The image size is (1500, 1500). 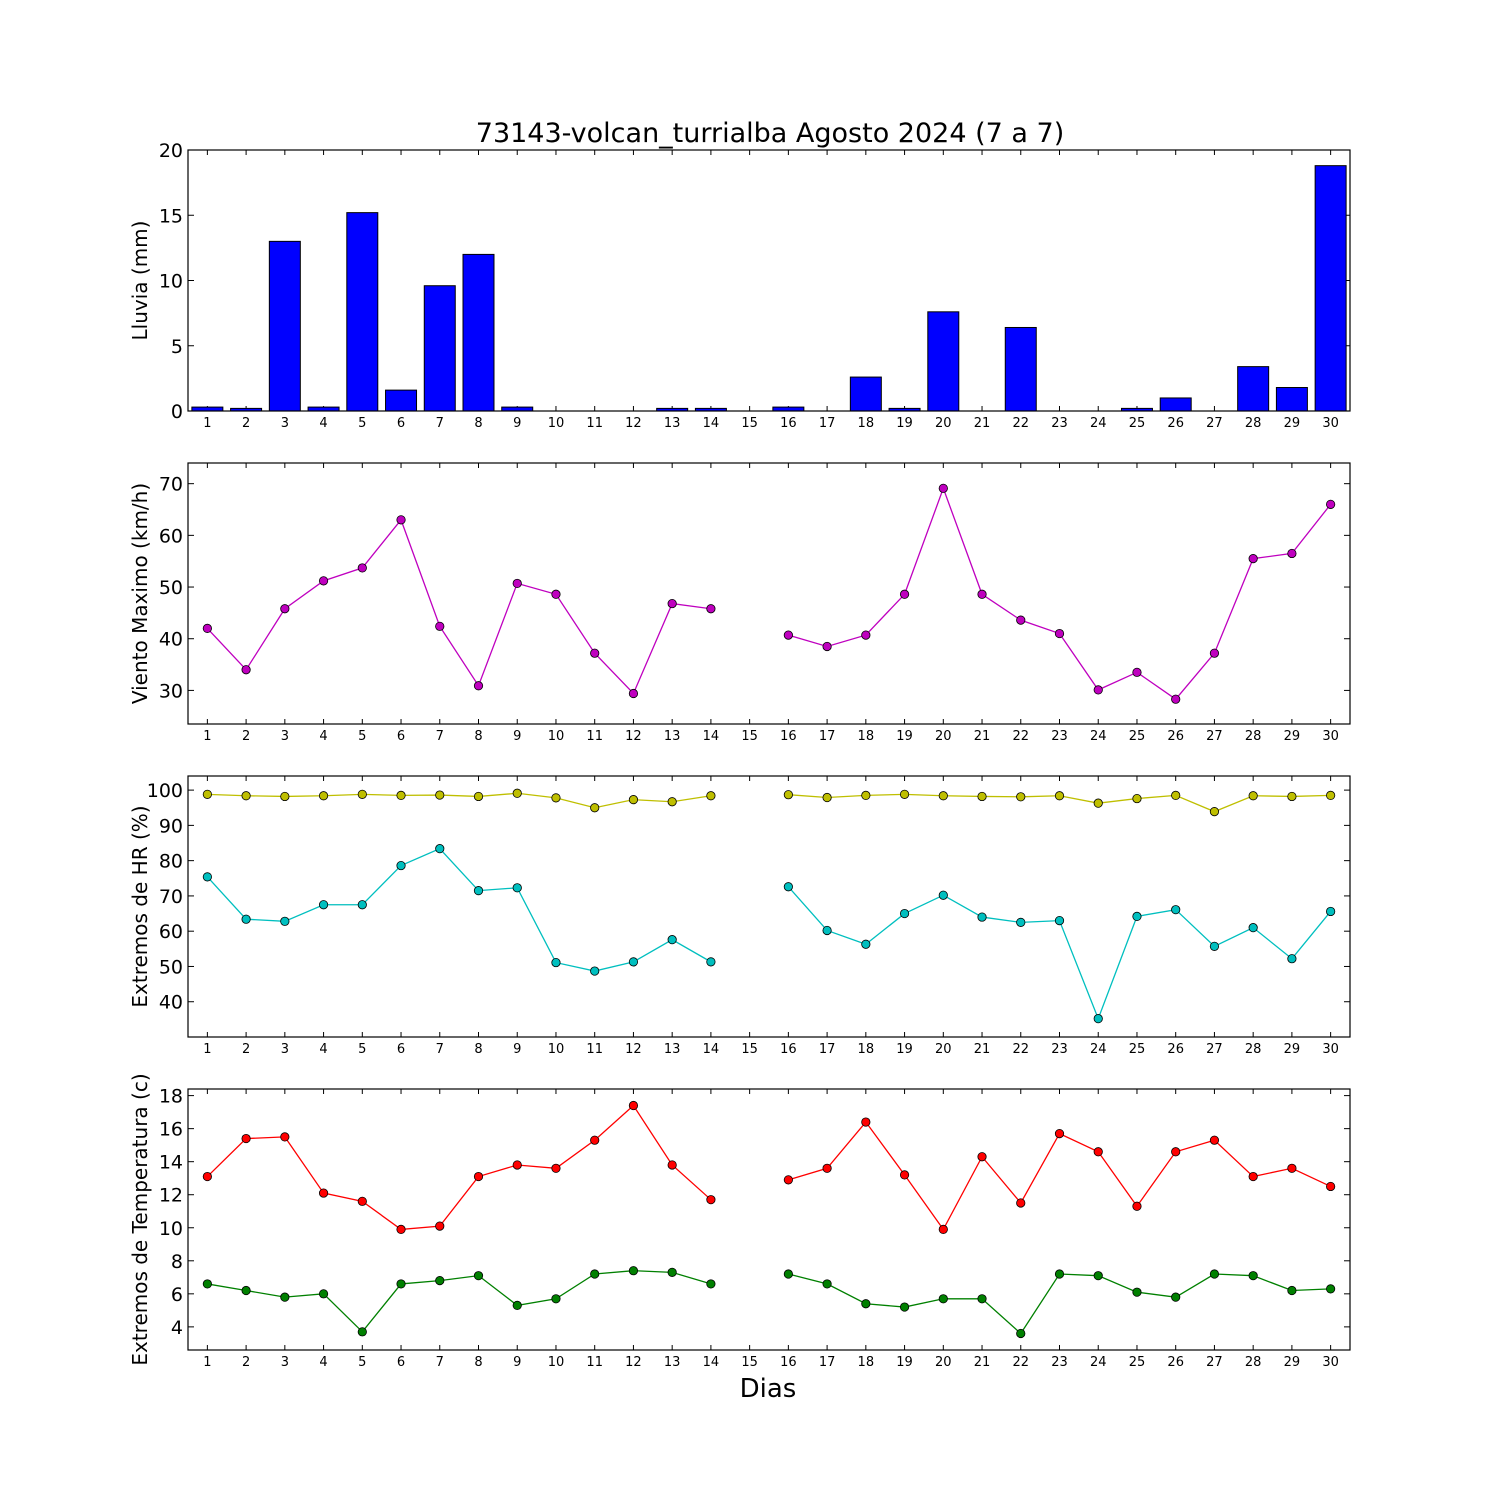 What do you see at coordinates (440, 423) in the screenshot?
I see `x-tick-label: 7` at bounding box center [440, 423].